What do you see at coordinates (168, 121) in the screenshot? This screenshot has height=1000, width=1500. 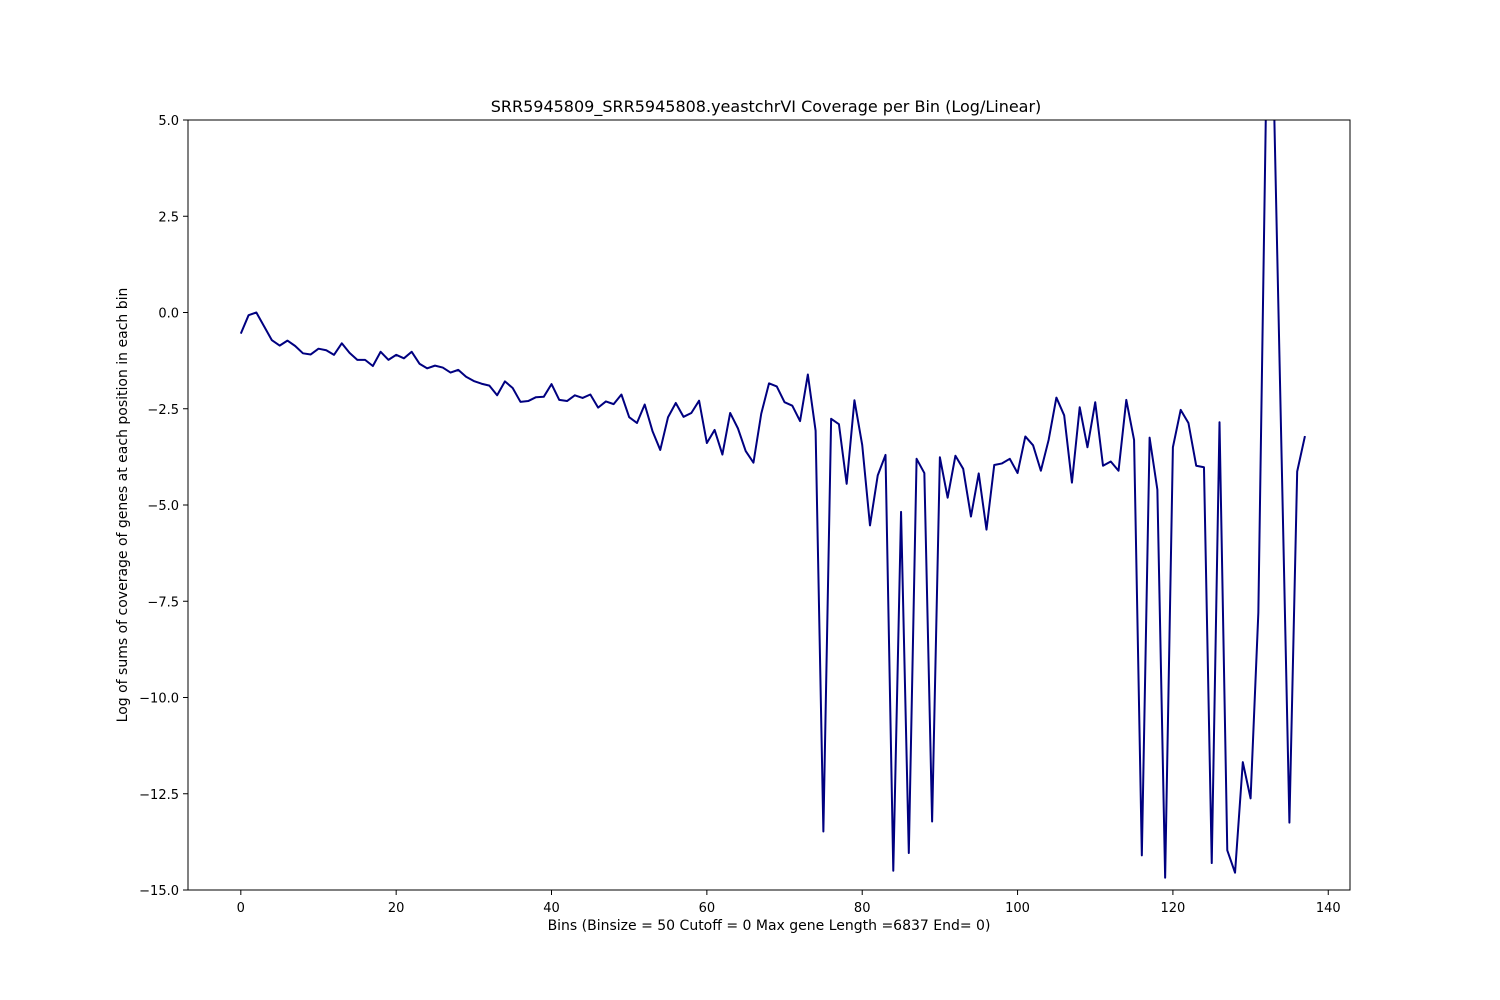 I see `y-tick-label: 5.0` at bounding box center [168, 121].